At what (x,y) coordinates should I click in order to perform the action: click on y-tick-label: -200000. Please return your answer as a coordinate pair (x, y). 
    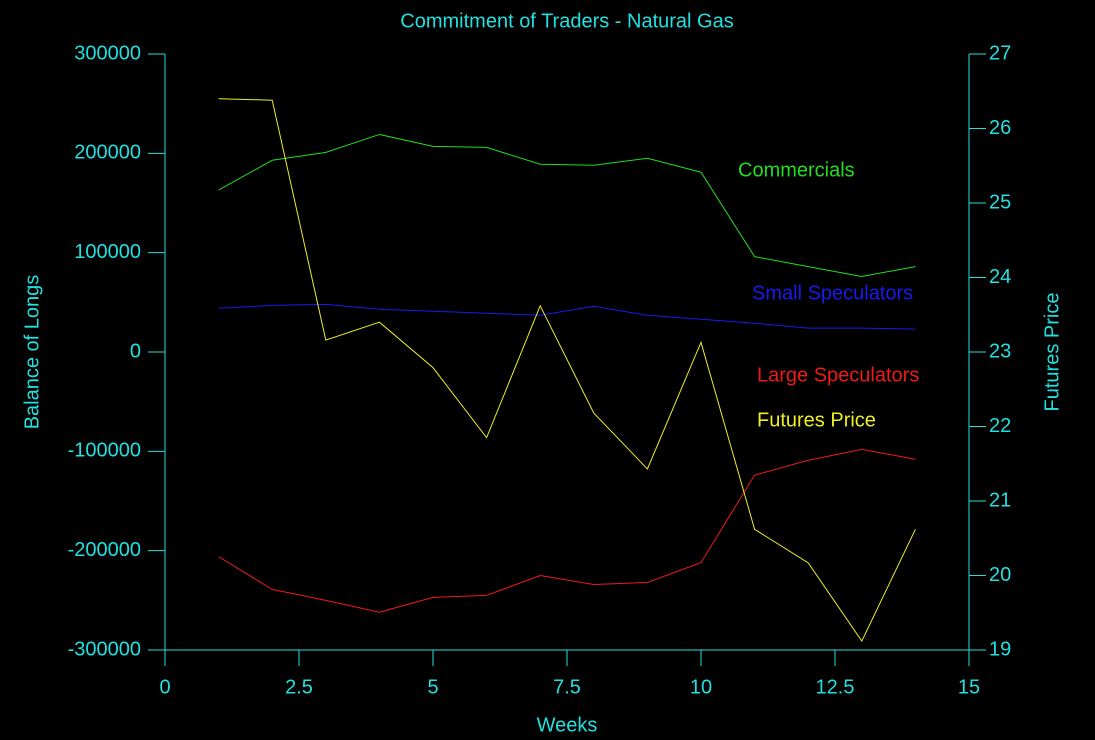
    Looking at the image, I should click on (104, 550).